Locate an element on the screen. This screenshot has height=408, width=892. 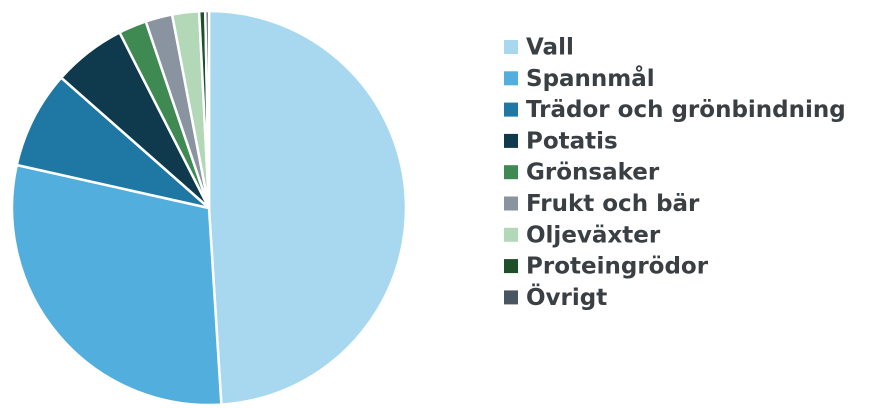
legend-label: Övrigt is located at coordinates (566, 297).